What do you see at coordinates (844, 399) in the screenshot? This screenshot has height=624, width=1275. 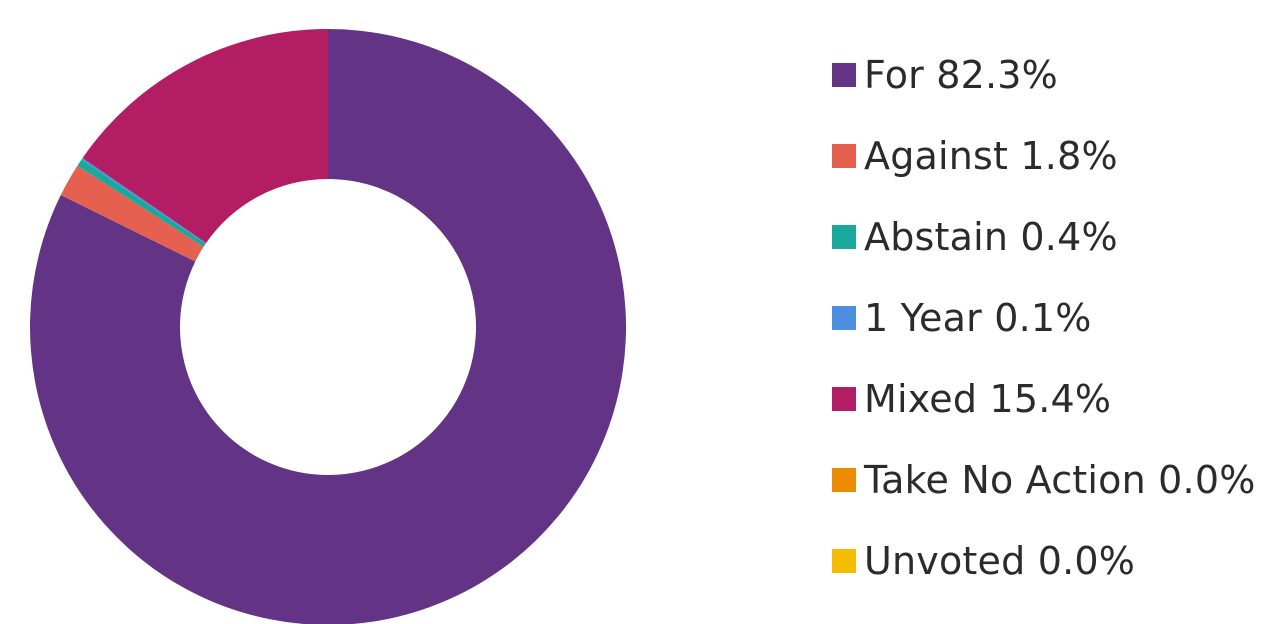 I see `legend-swatch-mixed` at bounding box center [844, 399].